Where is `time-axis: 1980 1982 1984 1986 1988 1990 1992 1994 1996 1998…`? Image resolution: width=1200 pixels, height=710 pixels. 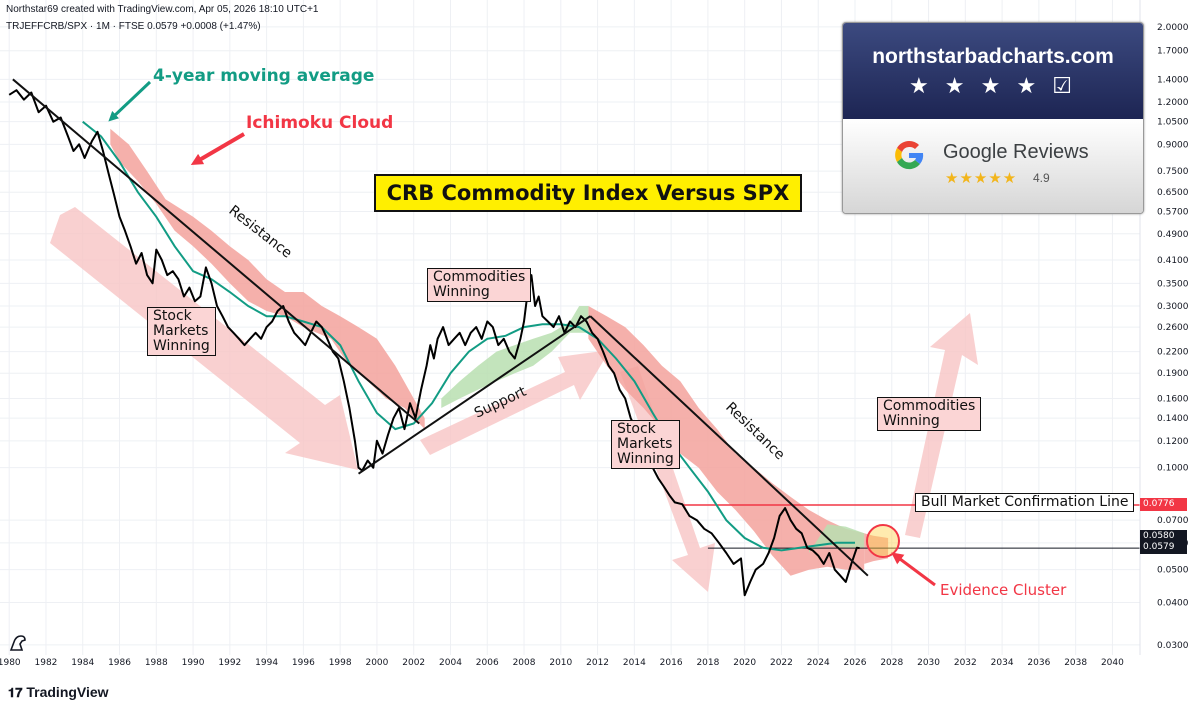
time-axis: 1980 1982 1984 1986 1988 1990 1992 1994 1996 1998… is located at coordinates (562, 663).